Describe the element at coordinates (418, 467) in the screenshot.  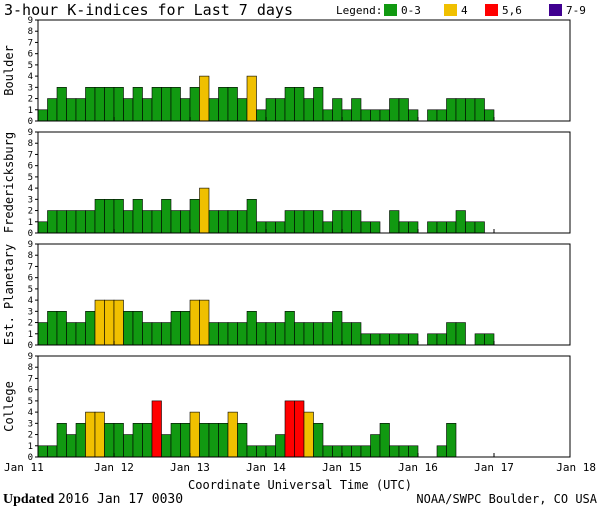
I see `x-tick-label: Jan 16` at that location.